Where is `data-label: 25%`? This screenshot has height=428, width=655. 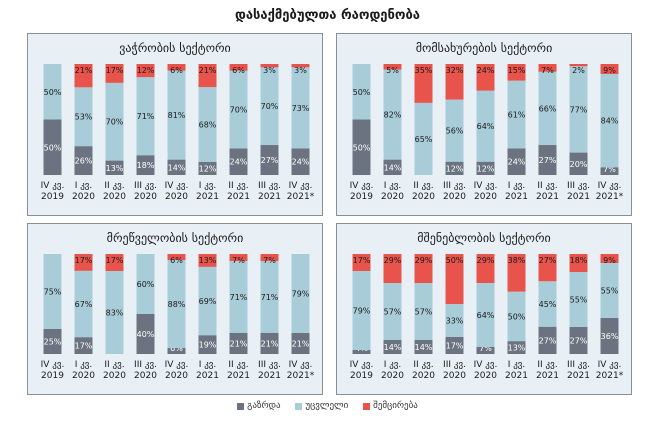
data-label: 25% is located at coordinates (53, 342).